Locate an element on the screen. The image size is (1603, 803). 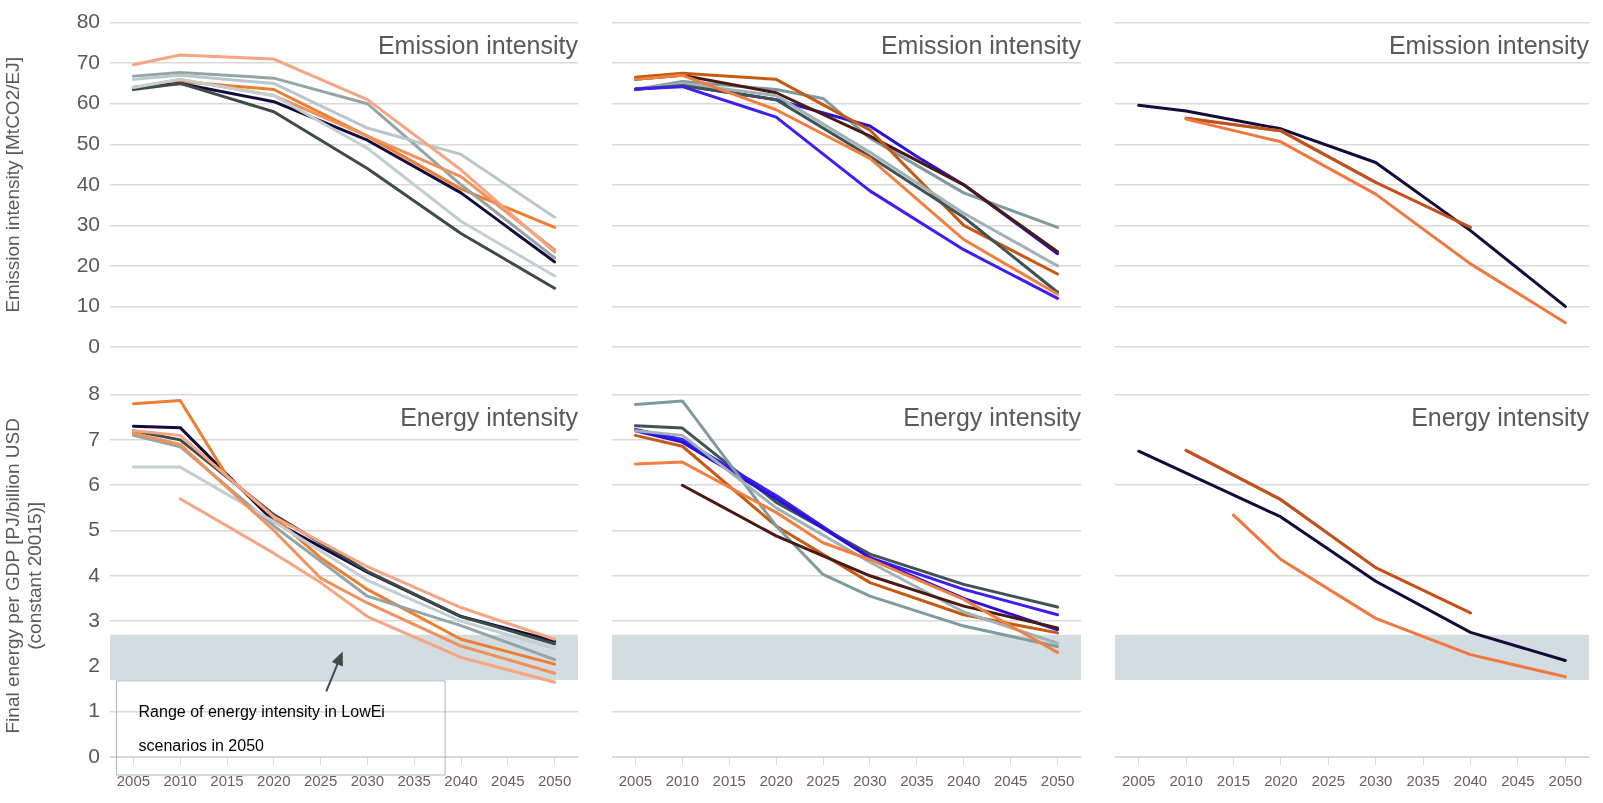
y-tick-label: 60 is located at coordinates (88, 102).